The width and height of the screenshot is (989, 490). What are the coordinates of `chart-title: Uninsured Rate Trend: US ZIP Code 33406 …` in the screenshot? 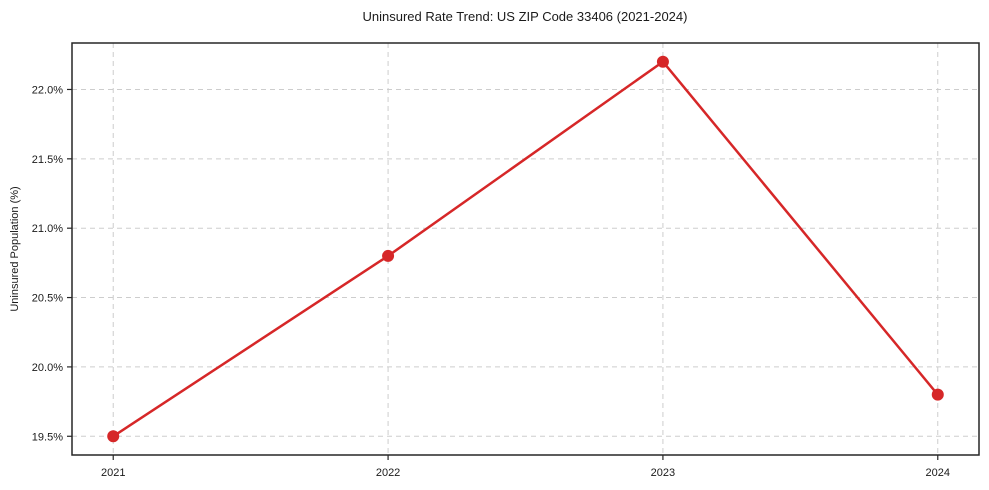 It's located at (525, 16).